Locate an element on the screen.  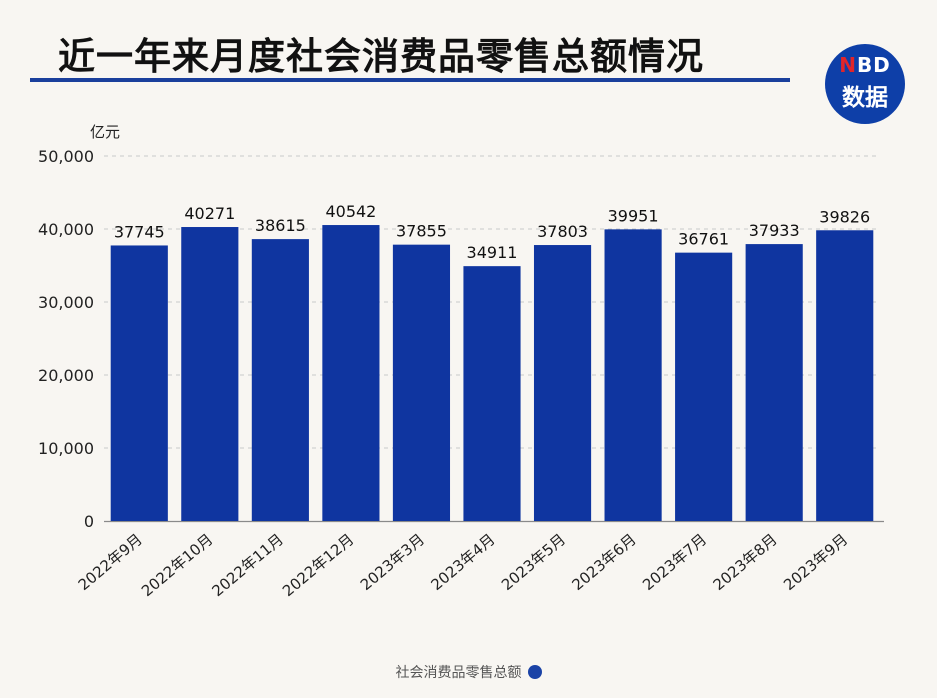
data-label: 39826 is located at coordinates (844, 216).